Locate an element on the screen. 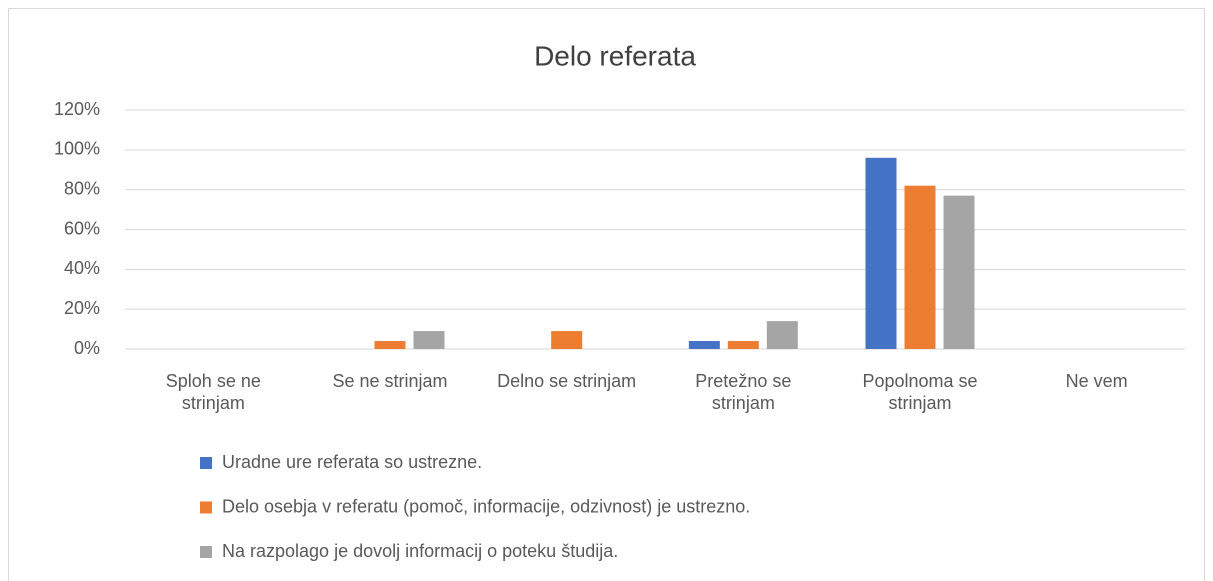 The width and height of the screenshot is (1213, 581). chart-title: Delo referata is located at coordinates (615, 55).